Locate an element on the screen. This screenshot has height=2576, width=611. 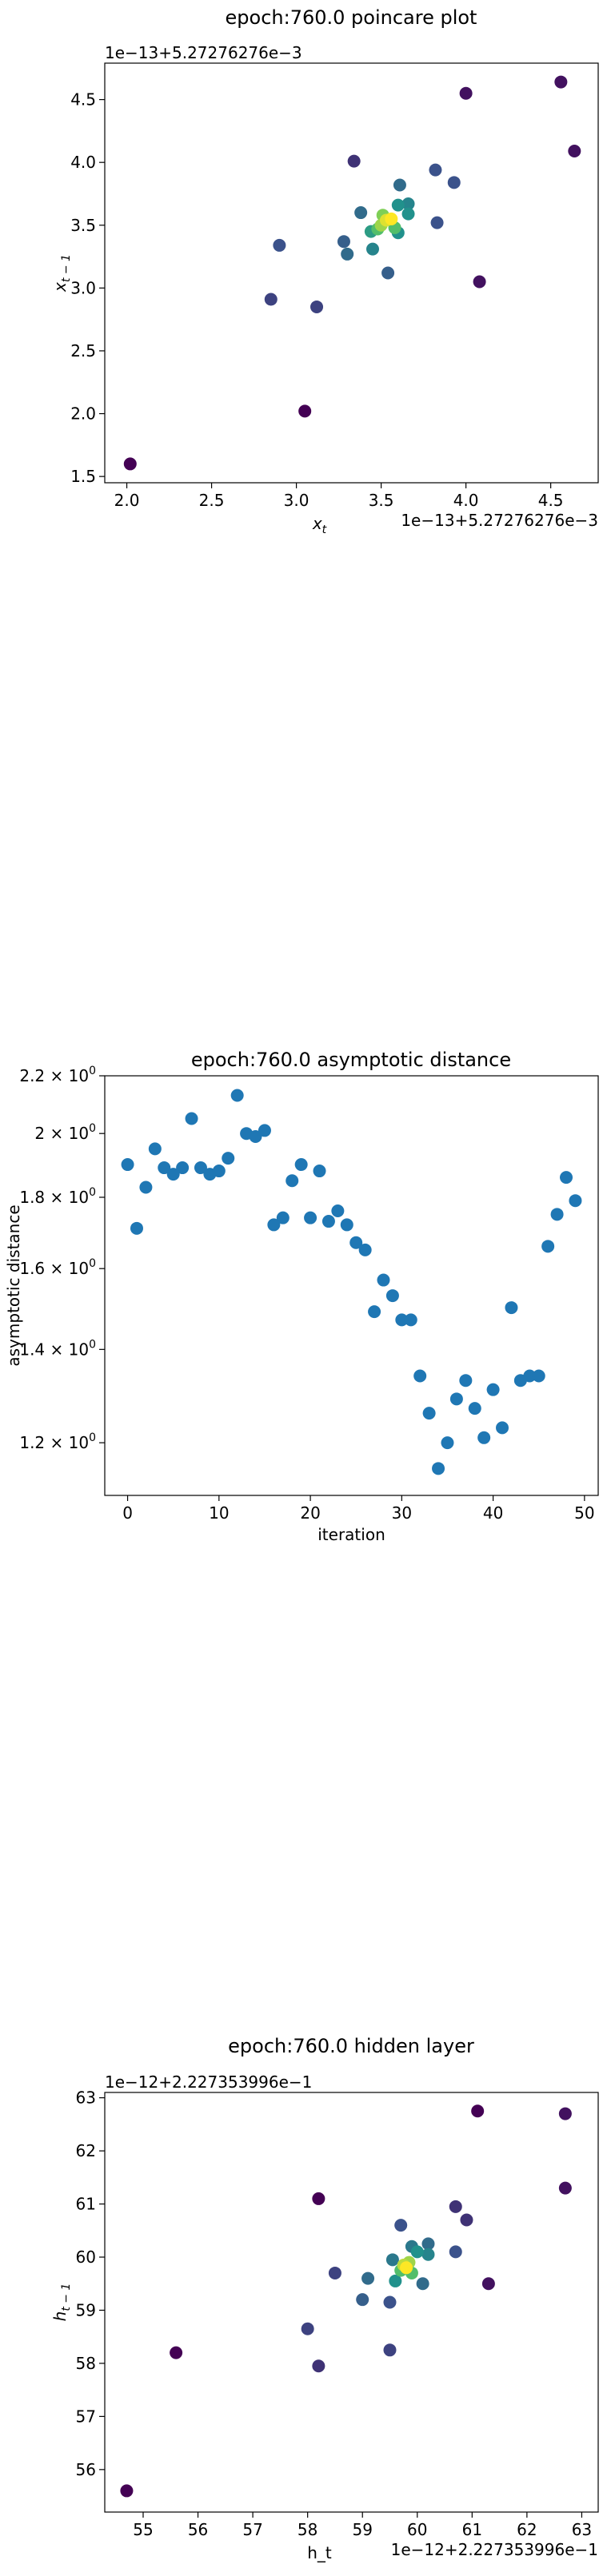
x-tick-label: 3.0 is located at coordinates (296, 500).